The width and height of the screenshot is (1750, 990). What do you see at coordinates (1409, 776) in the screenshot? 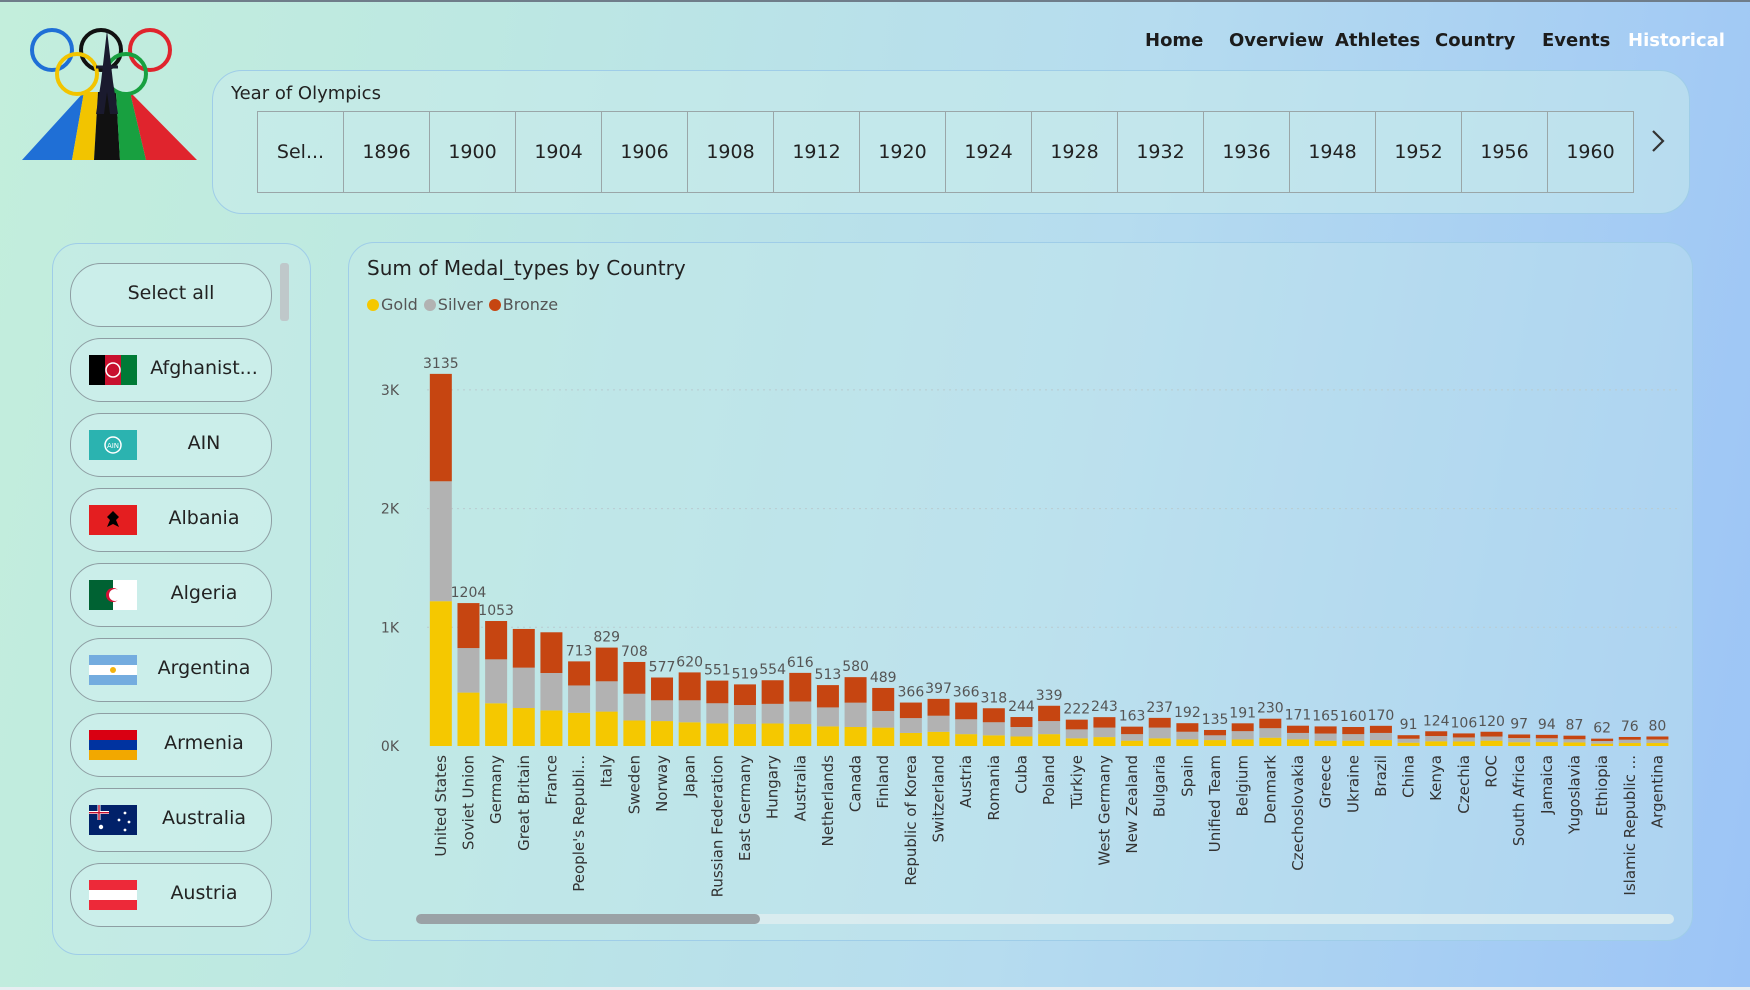
I see `x-category-label: China` at bounding box center [1409, 776].